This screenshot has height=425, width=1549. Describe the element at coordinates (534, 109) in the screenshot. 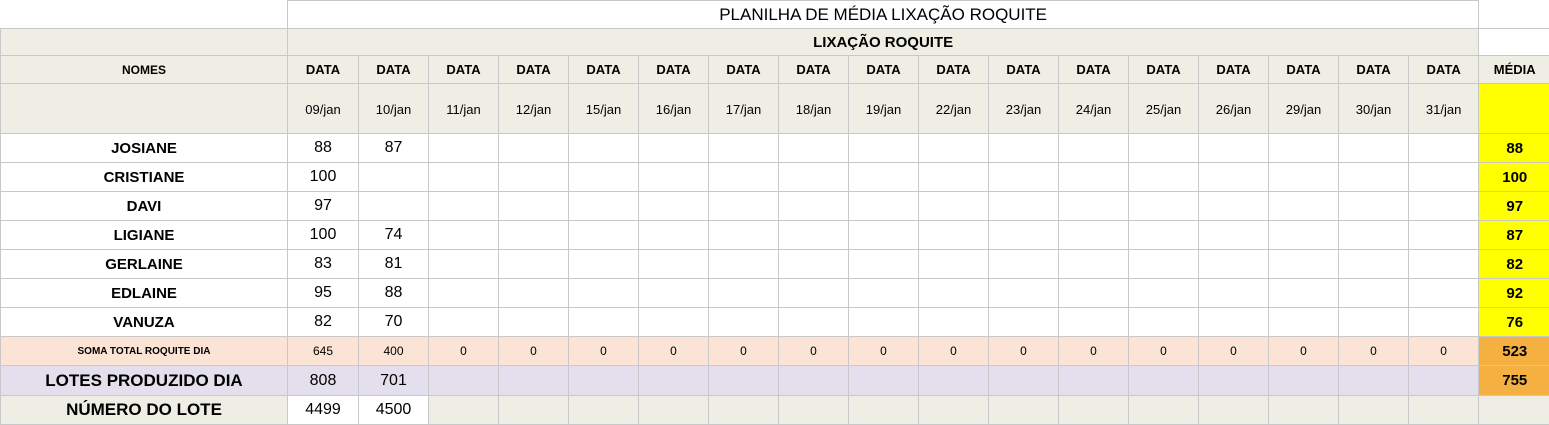

I see `date-cell: 12/jan` at that location.